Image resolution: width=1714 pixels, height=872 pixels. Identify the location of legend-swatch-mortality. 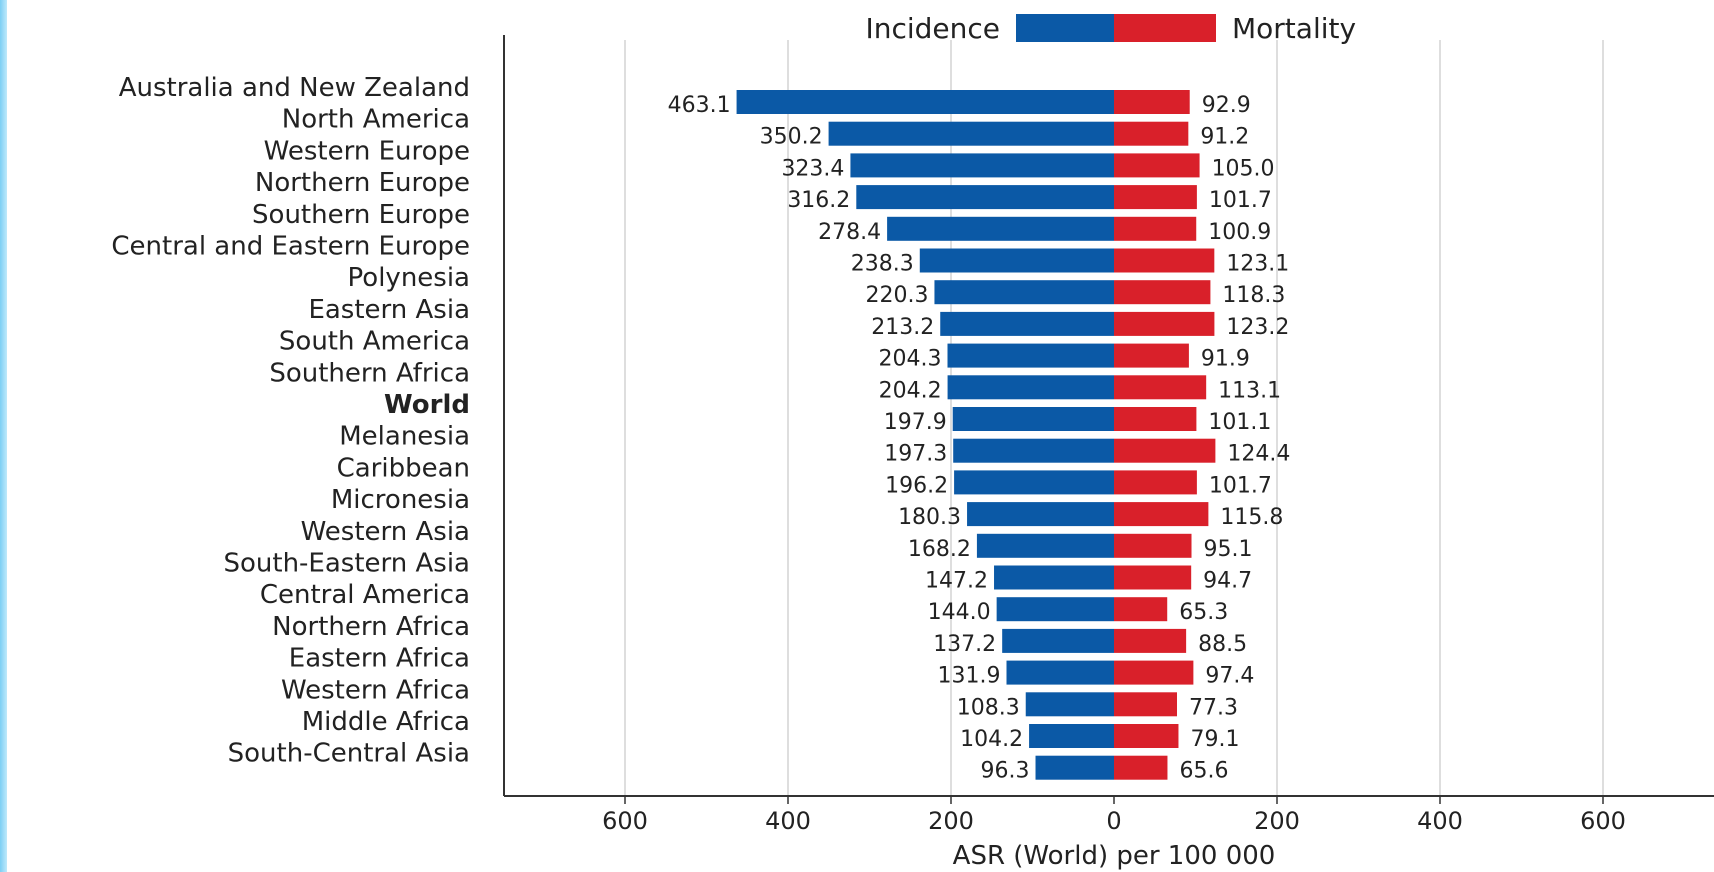
(1165, 28).